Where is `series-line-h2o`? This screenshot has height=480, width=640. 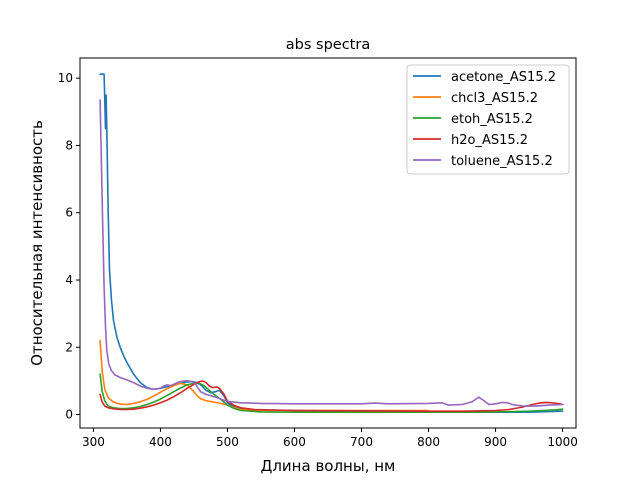 series-line-h2o is located at coordinates (331, 396).